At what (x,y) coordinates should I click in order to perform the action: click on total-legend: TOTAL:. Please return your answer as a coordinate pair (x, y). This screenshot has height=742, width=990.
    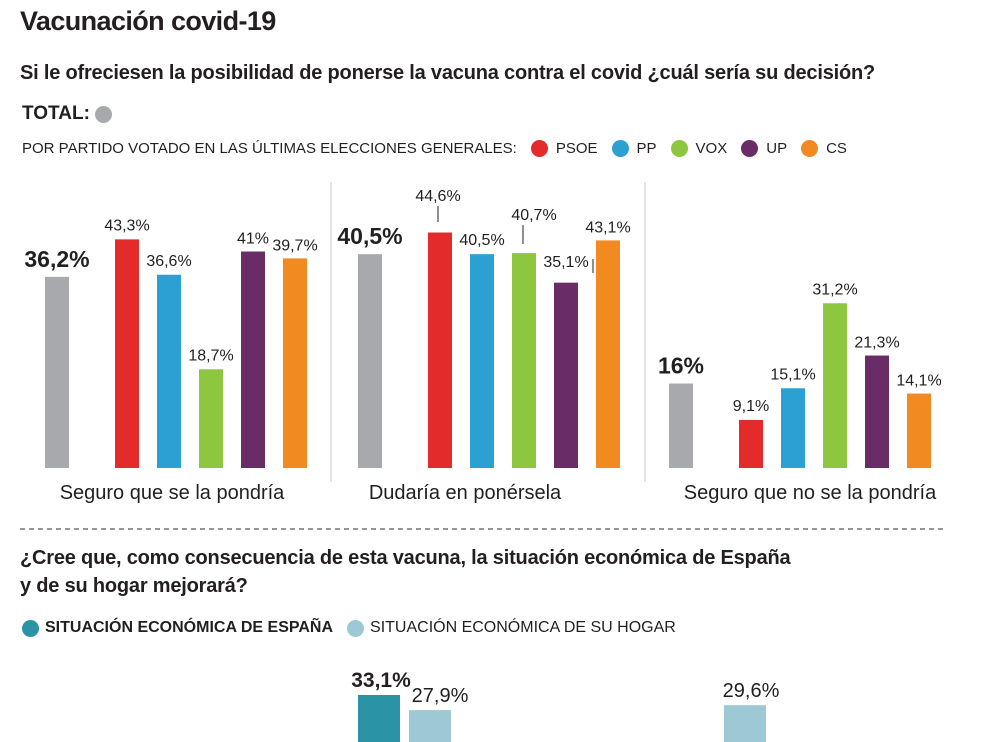
    Looking at the image, I should click on (67, 114).